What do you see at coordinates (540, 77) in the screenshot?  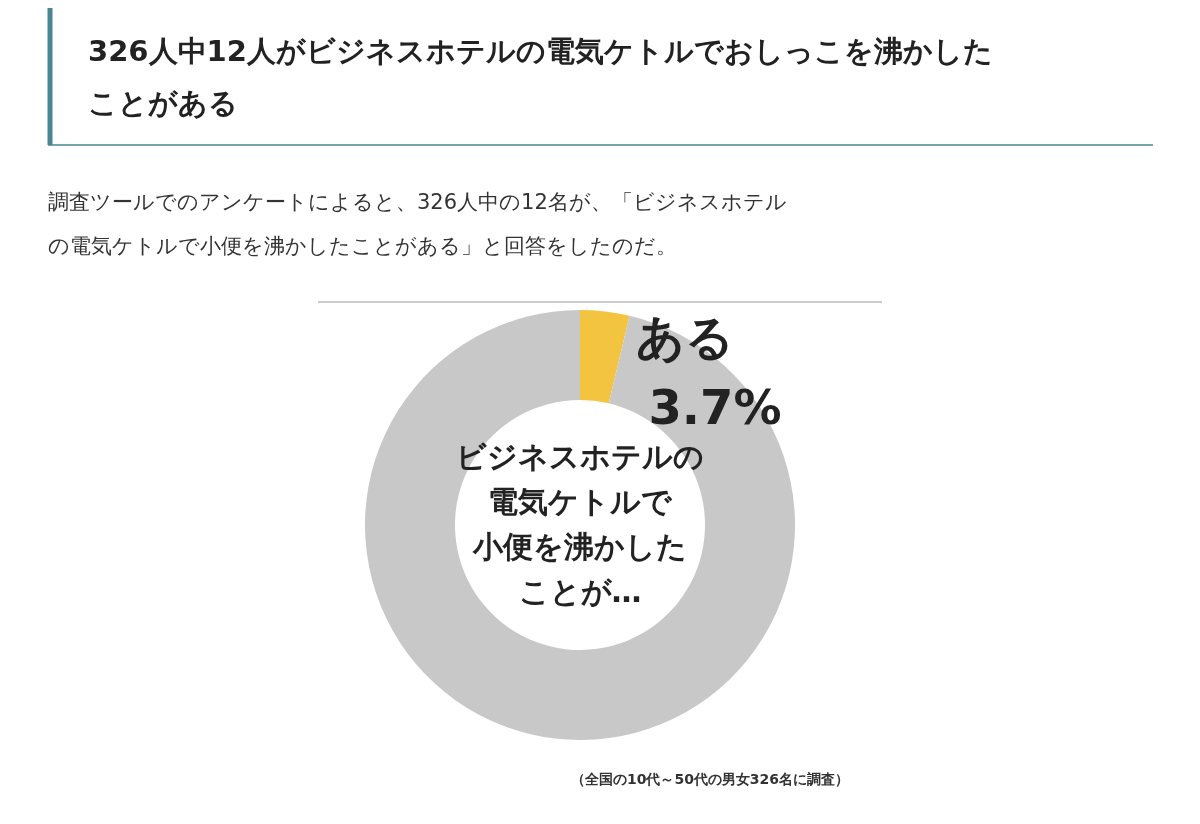 I see `chart-title: 326人中12人がビジネスホテルの電気ケトルでおしっこを沸かしたことがある` at bounding box center [540, 77].